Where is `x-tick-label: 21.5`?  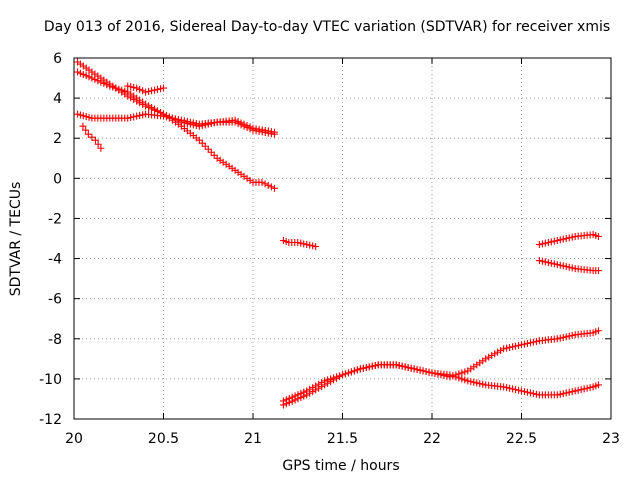
x-tick-label: 21.5 is located at coordinates (342, 439).